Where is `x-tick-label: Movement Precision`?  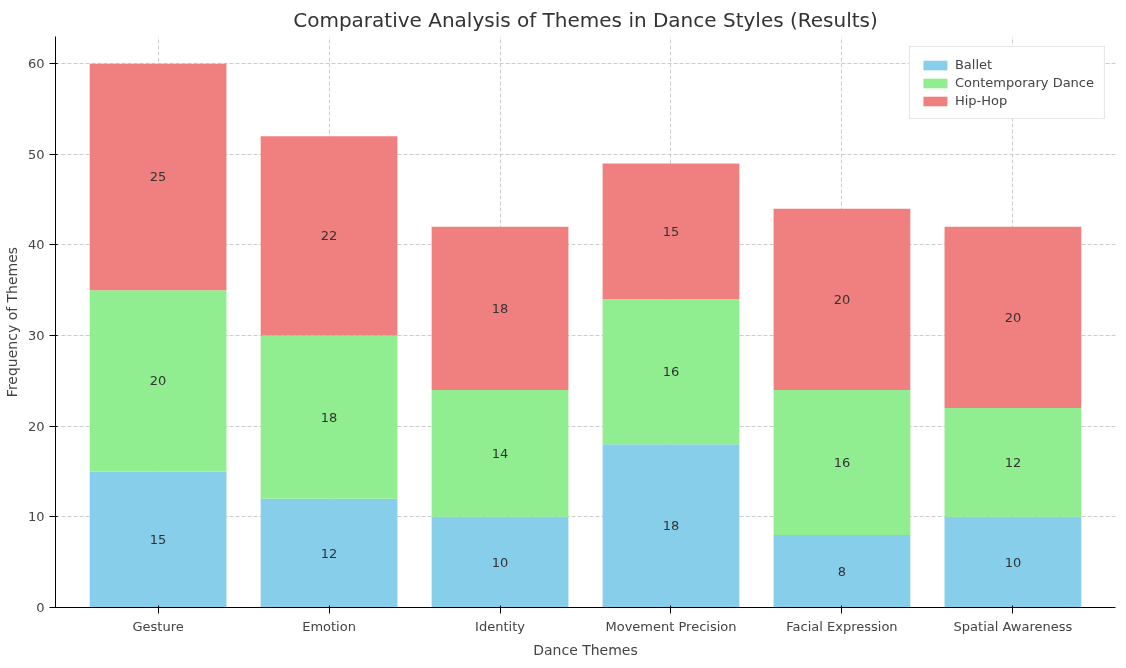
x-tick-label: Movement Precision is located at coordinates (671, 626).